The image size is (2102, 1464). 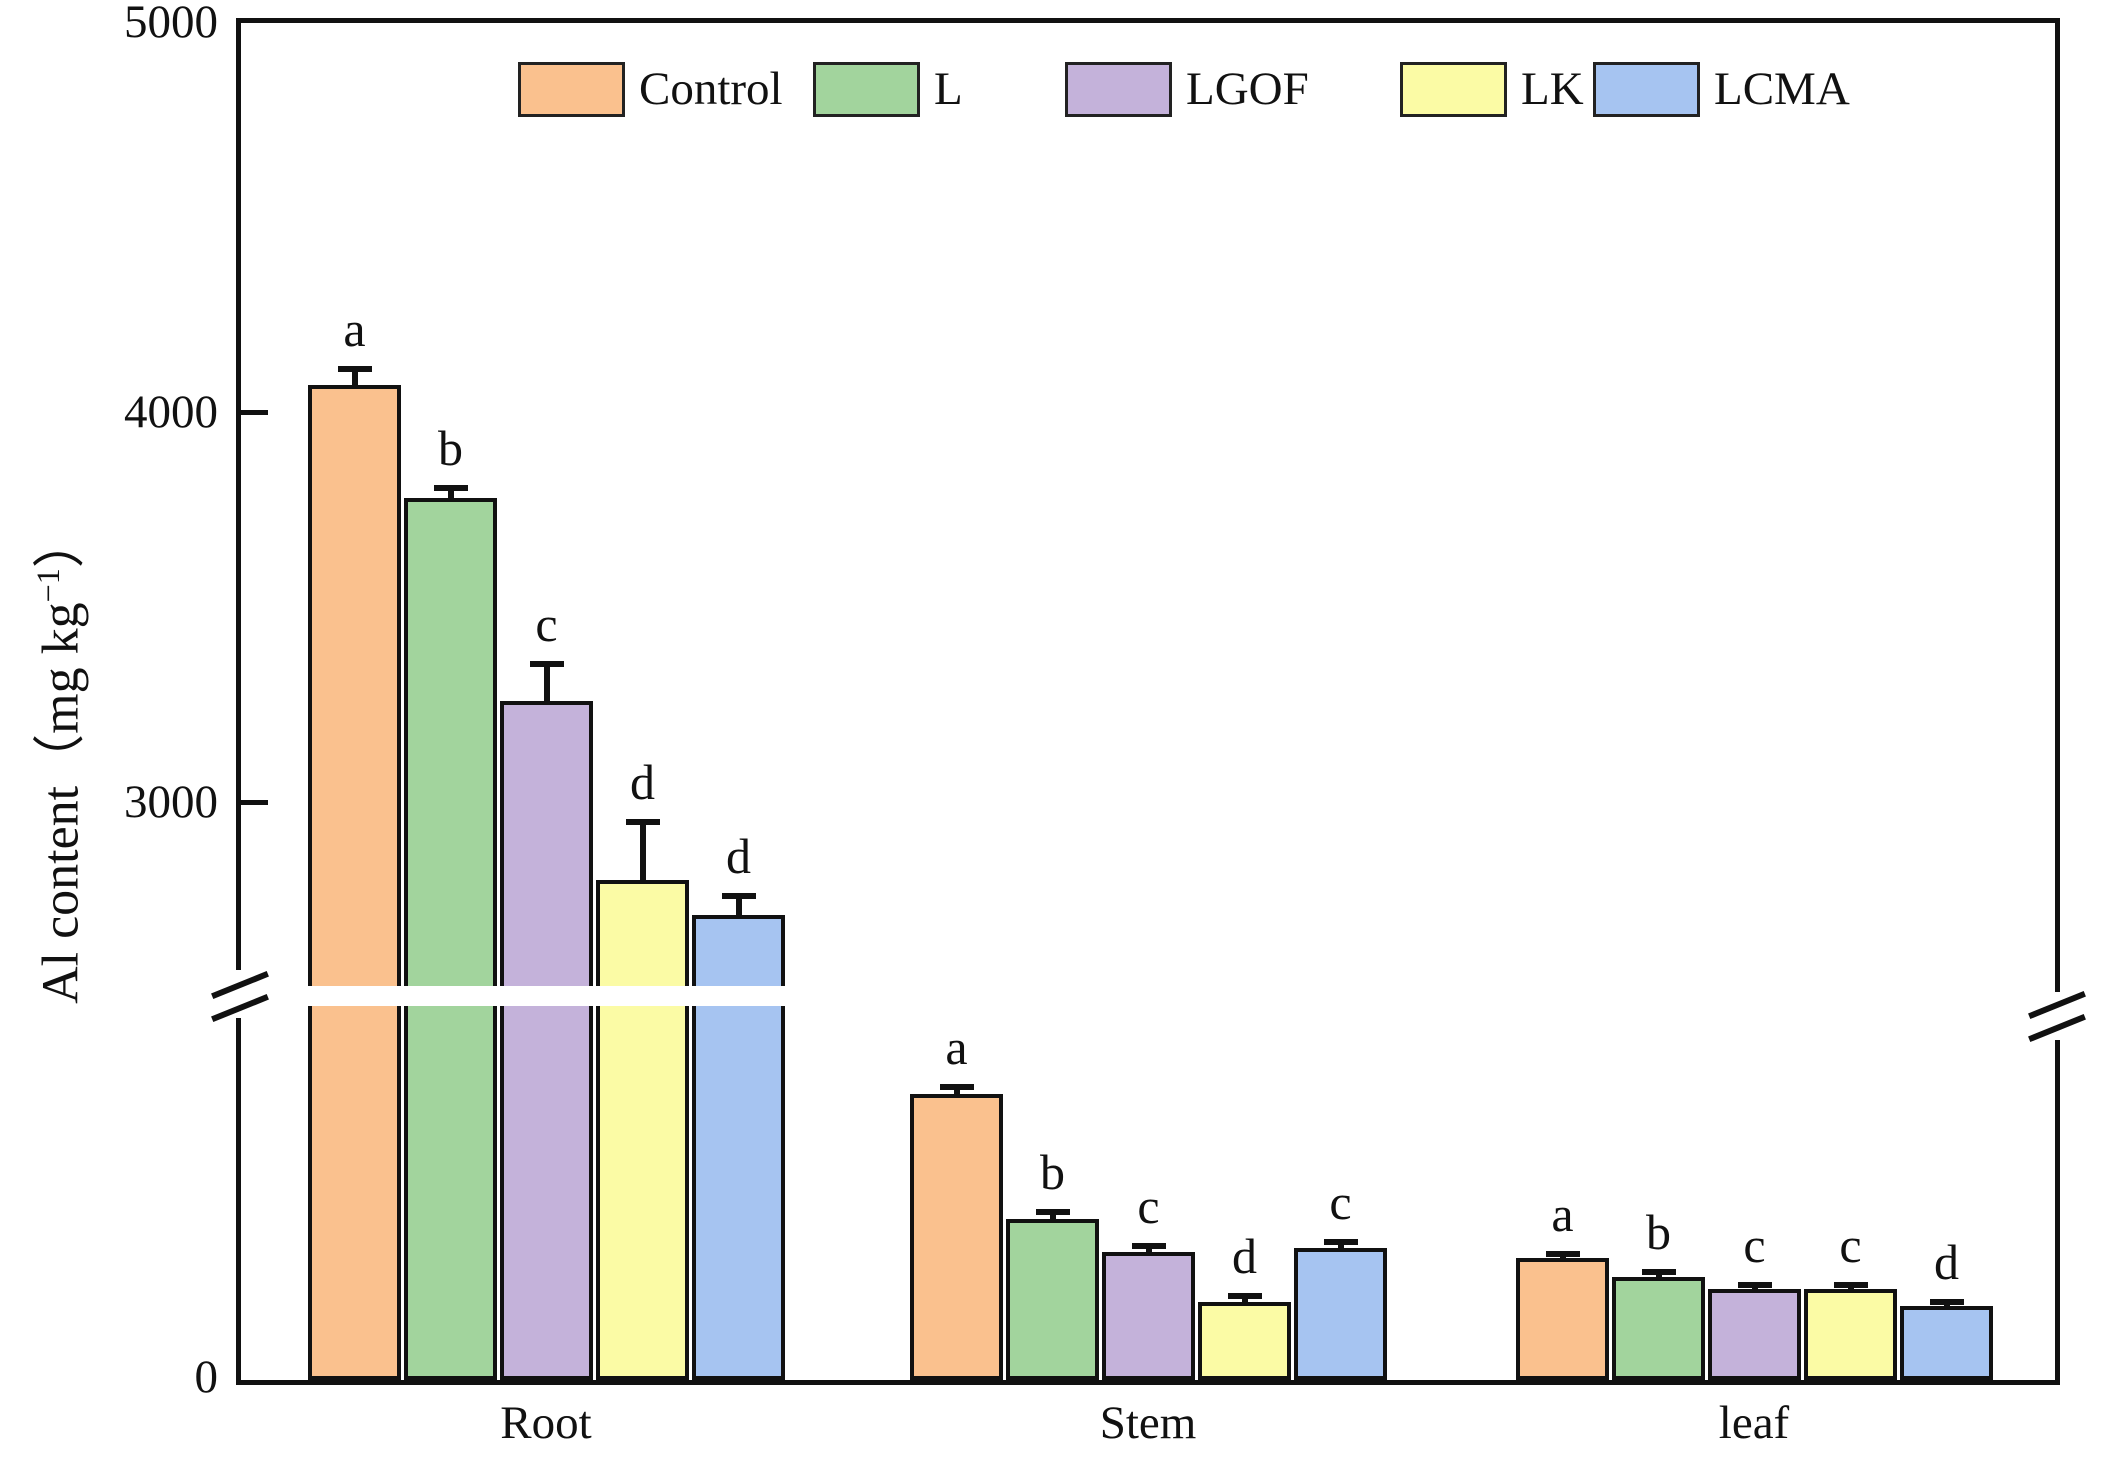 I want to click on y-axis-title-superscript: −1, so click(x=48, y=585).